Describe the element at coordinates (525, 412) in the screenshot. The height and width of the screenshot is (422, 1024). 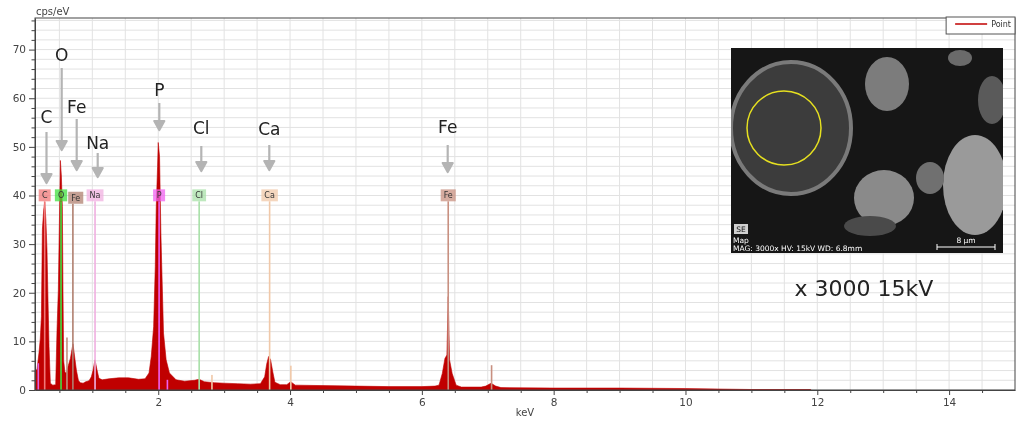
I see `x-axis-title: keV` at that location.